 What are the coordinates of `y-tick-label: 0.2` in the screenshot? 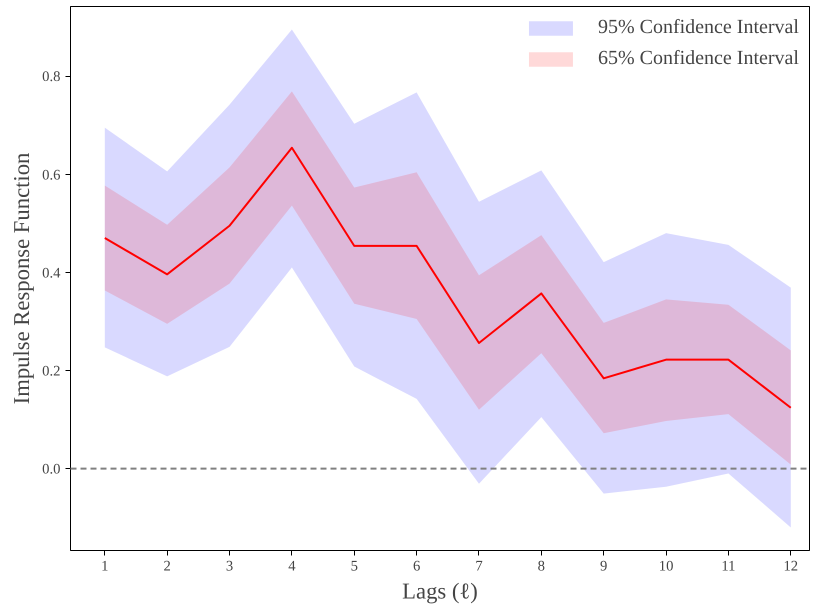 It's located at (51, 371).